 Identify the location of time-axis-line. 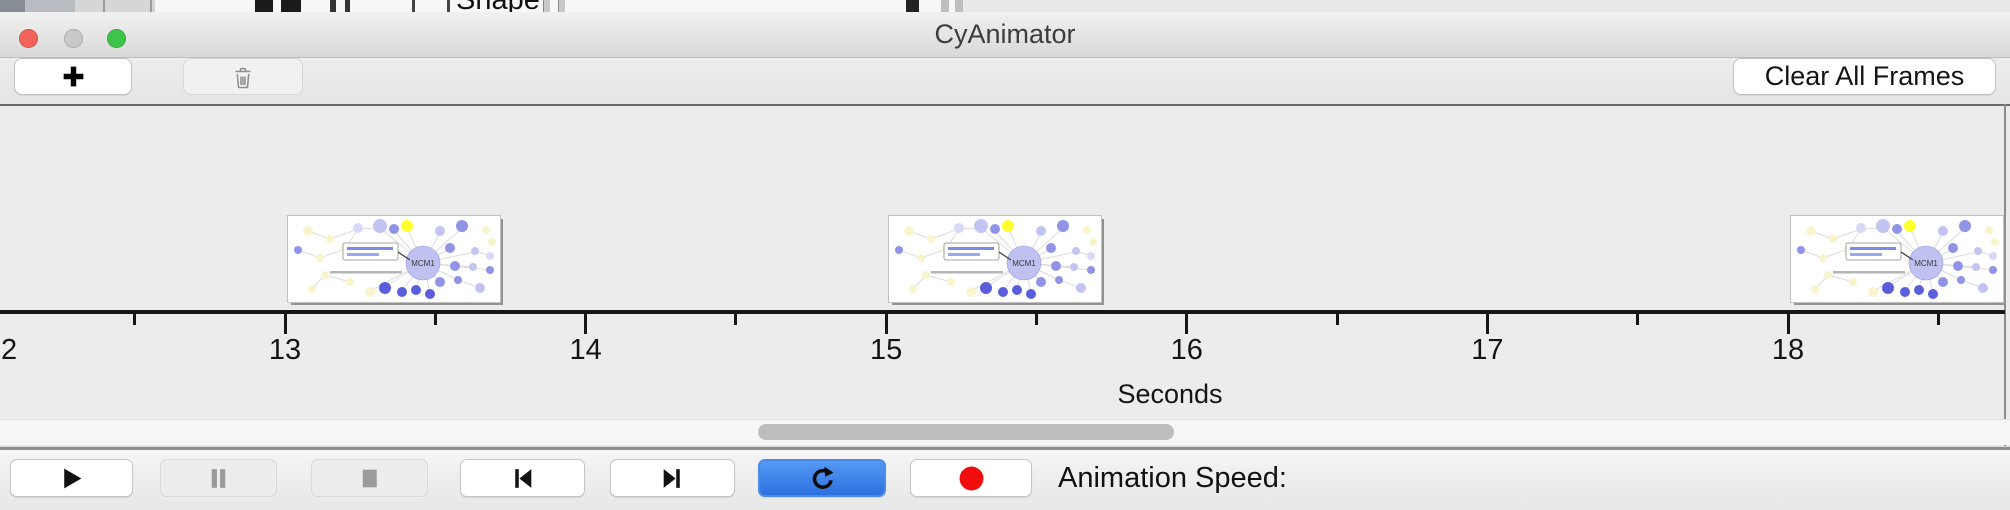
(1002, 312).